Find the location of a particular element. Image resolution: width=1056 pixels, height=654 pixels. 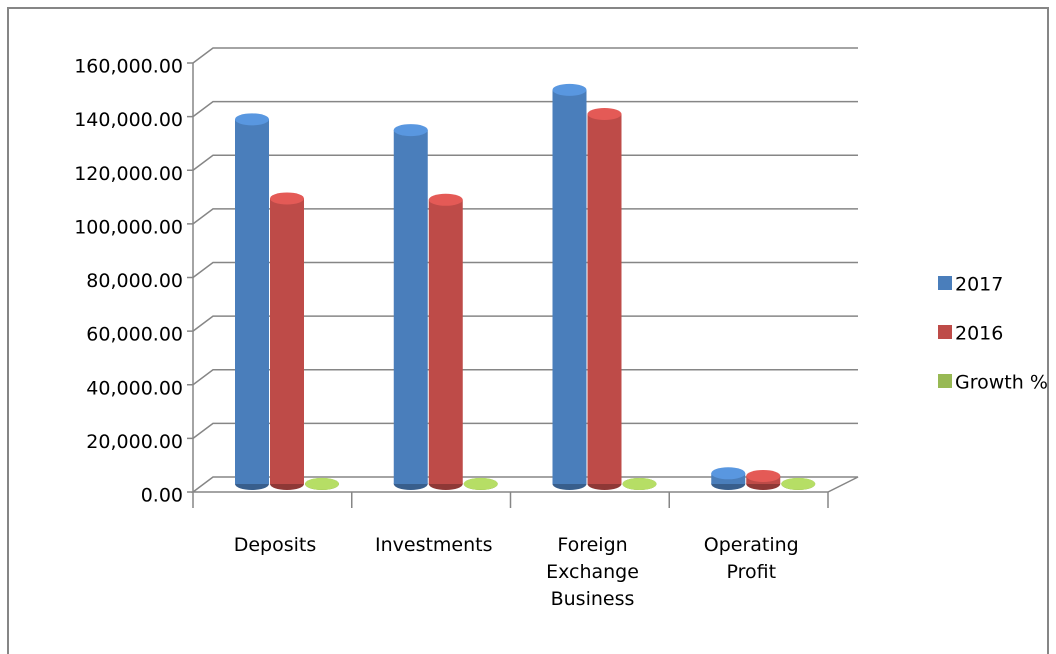

y-tick-label: 160,000.00 is located at coordinates (128, 67).